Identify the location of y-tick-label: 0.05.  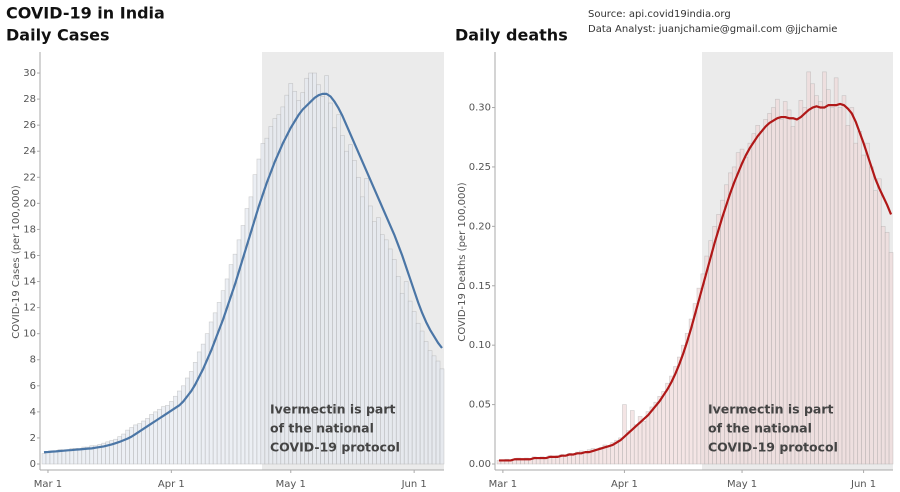
(480, 405).